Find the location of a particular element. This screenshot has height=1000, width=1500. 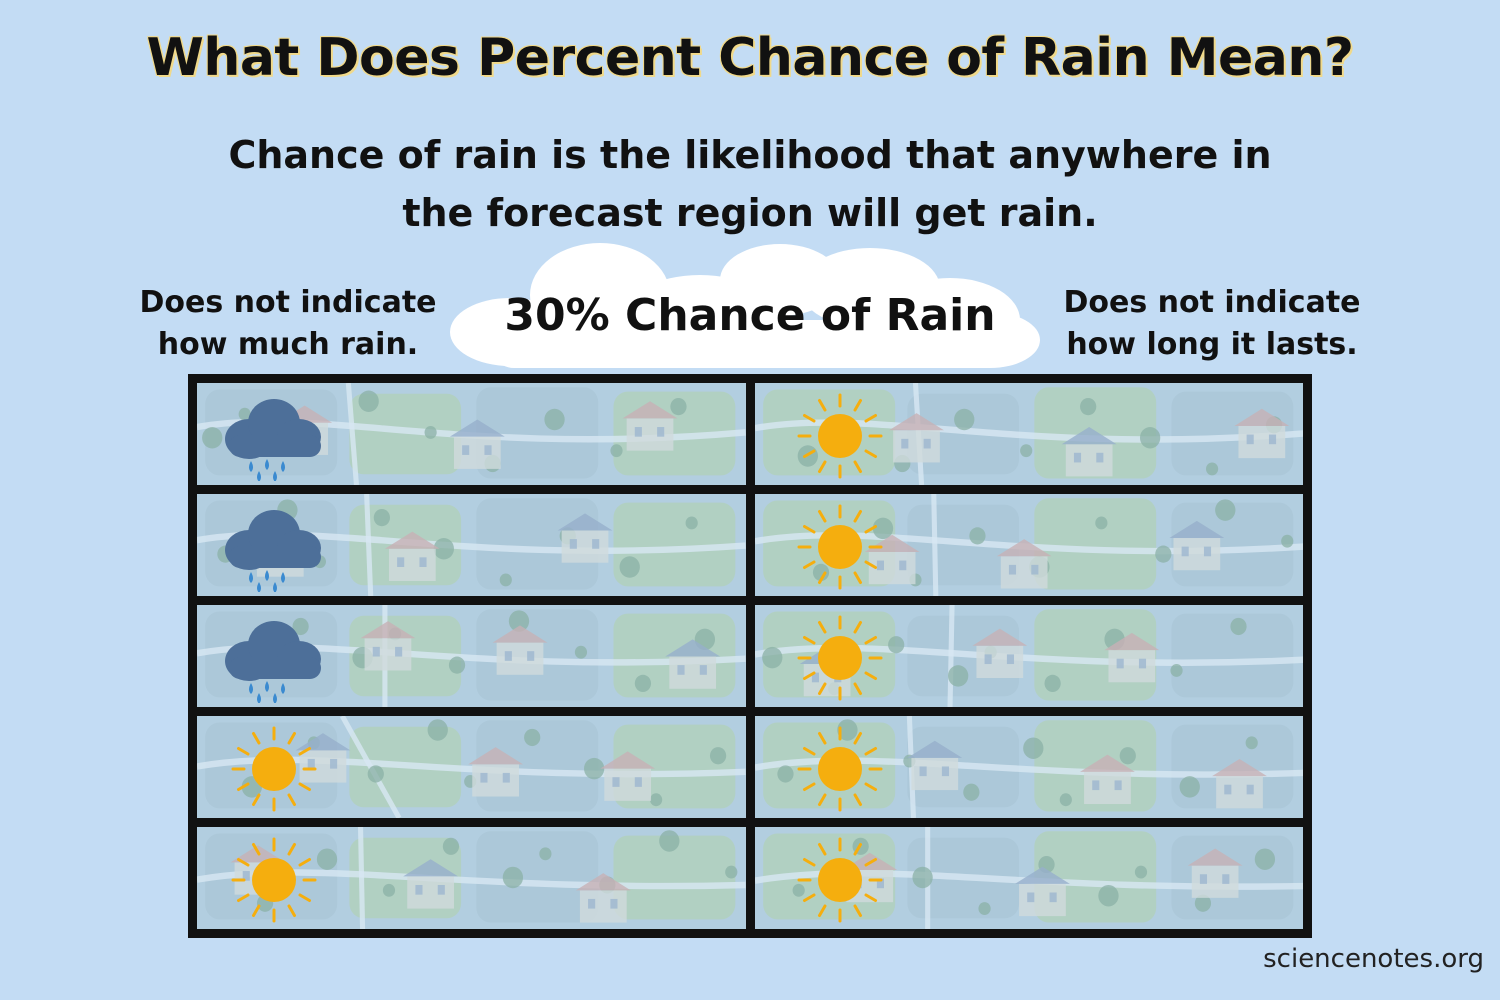

left-note: Does not indicate how much rain. is located at coordinates (288, 324).